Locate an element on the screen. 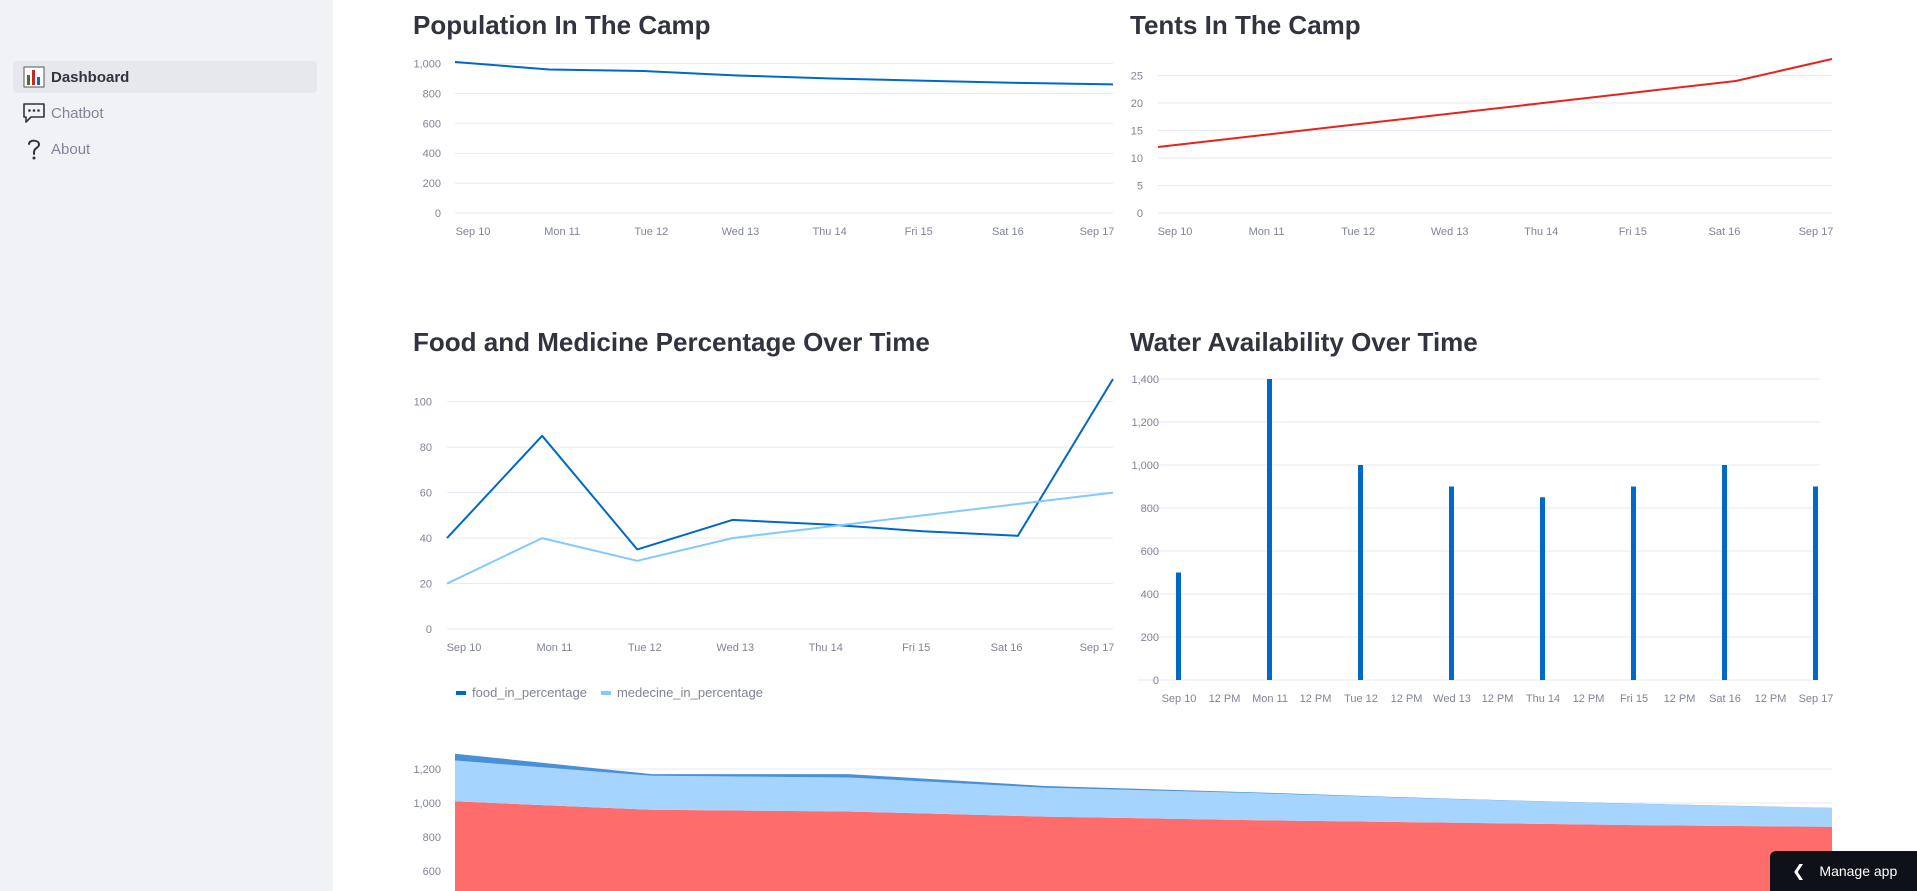 The image size is (1917, 891). sidebar-item-dashboard: Dashboard is located at coordinates (165, 77).